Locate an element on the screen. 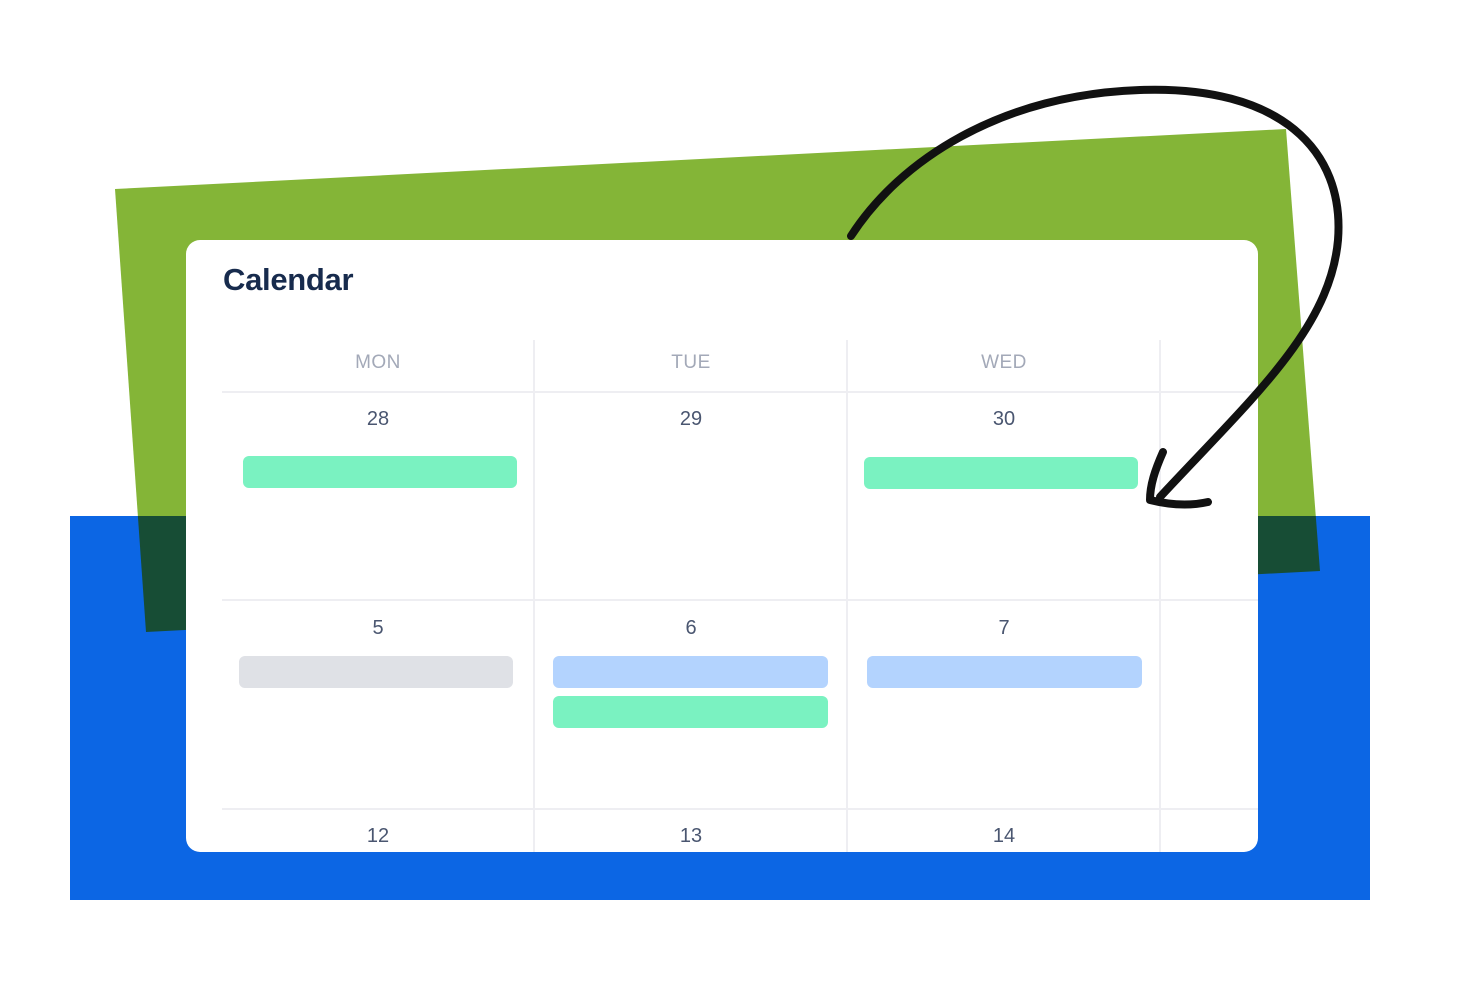 The height and width of the screenshot is (981, 1468). date-cell: 29 is located at coordinates (691, 419).